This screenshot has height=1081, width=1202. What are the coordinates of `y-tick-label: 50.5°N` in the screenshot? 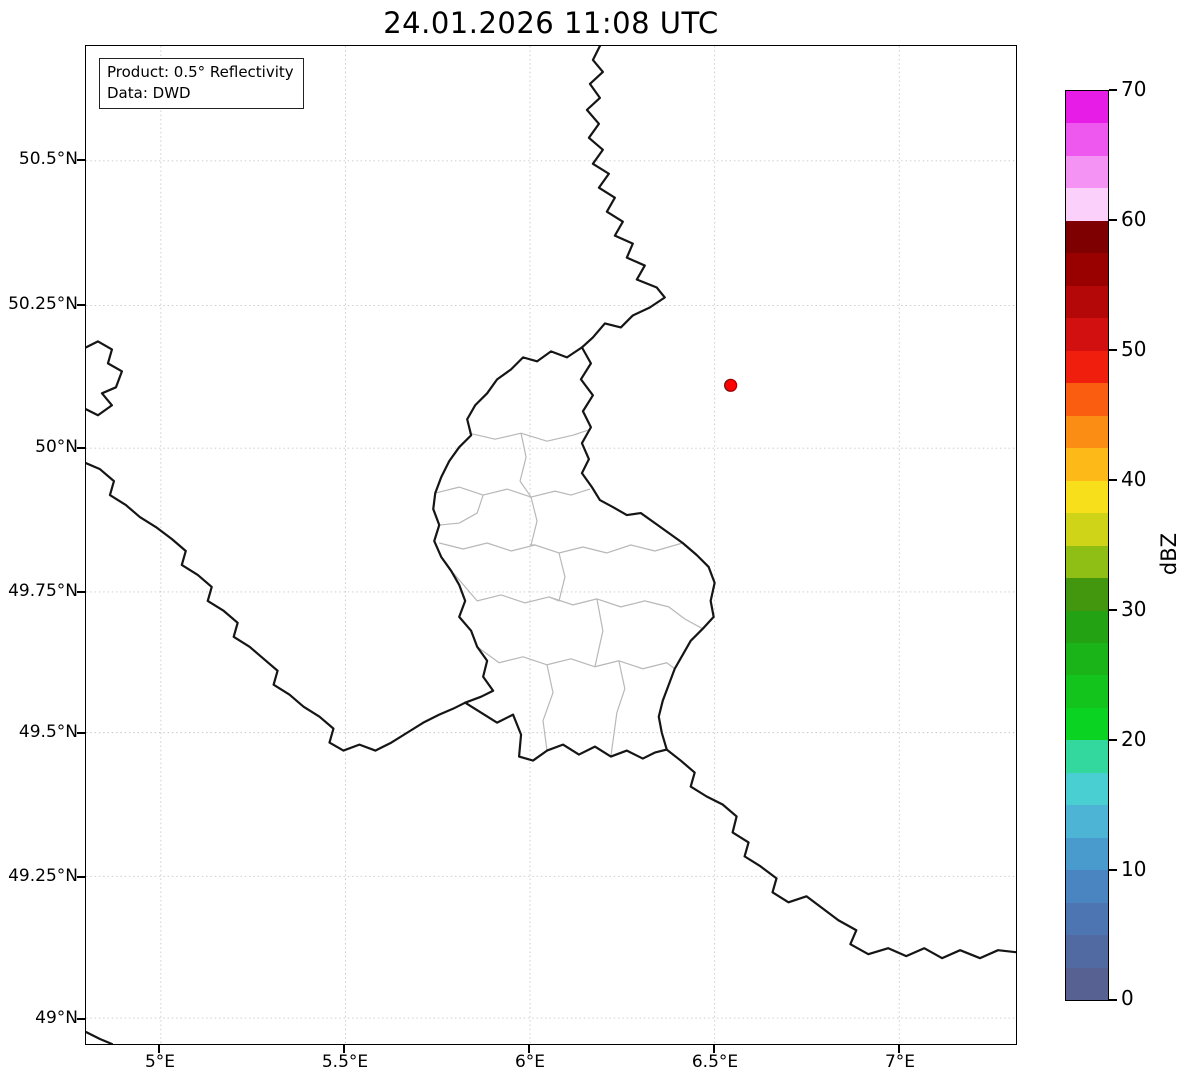 It's located at (48, 159).